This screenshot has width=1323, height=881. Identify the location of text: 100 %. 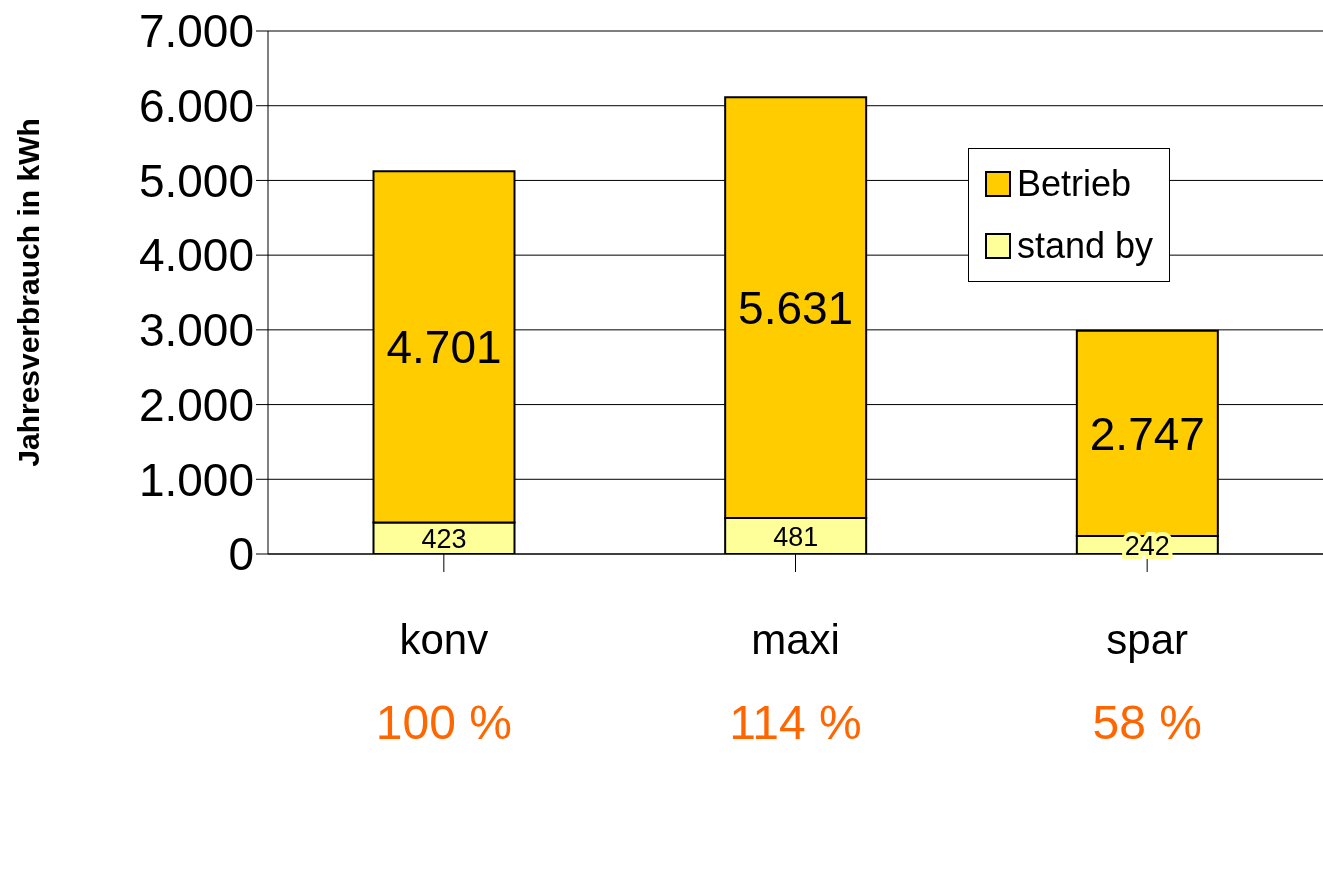
(443, 722).